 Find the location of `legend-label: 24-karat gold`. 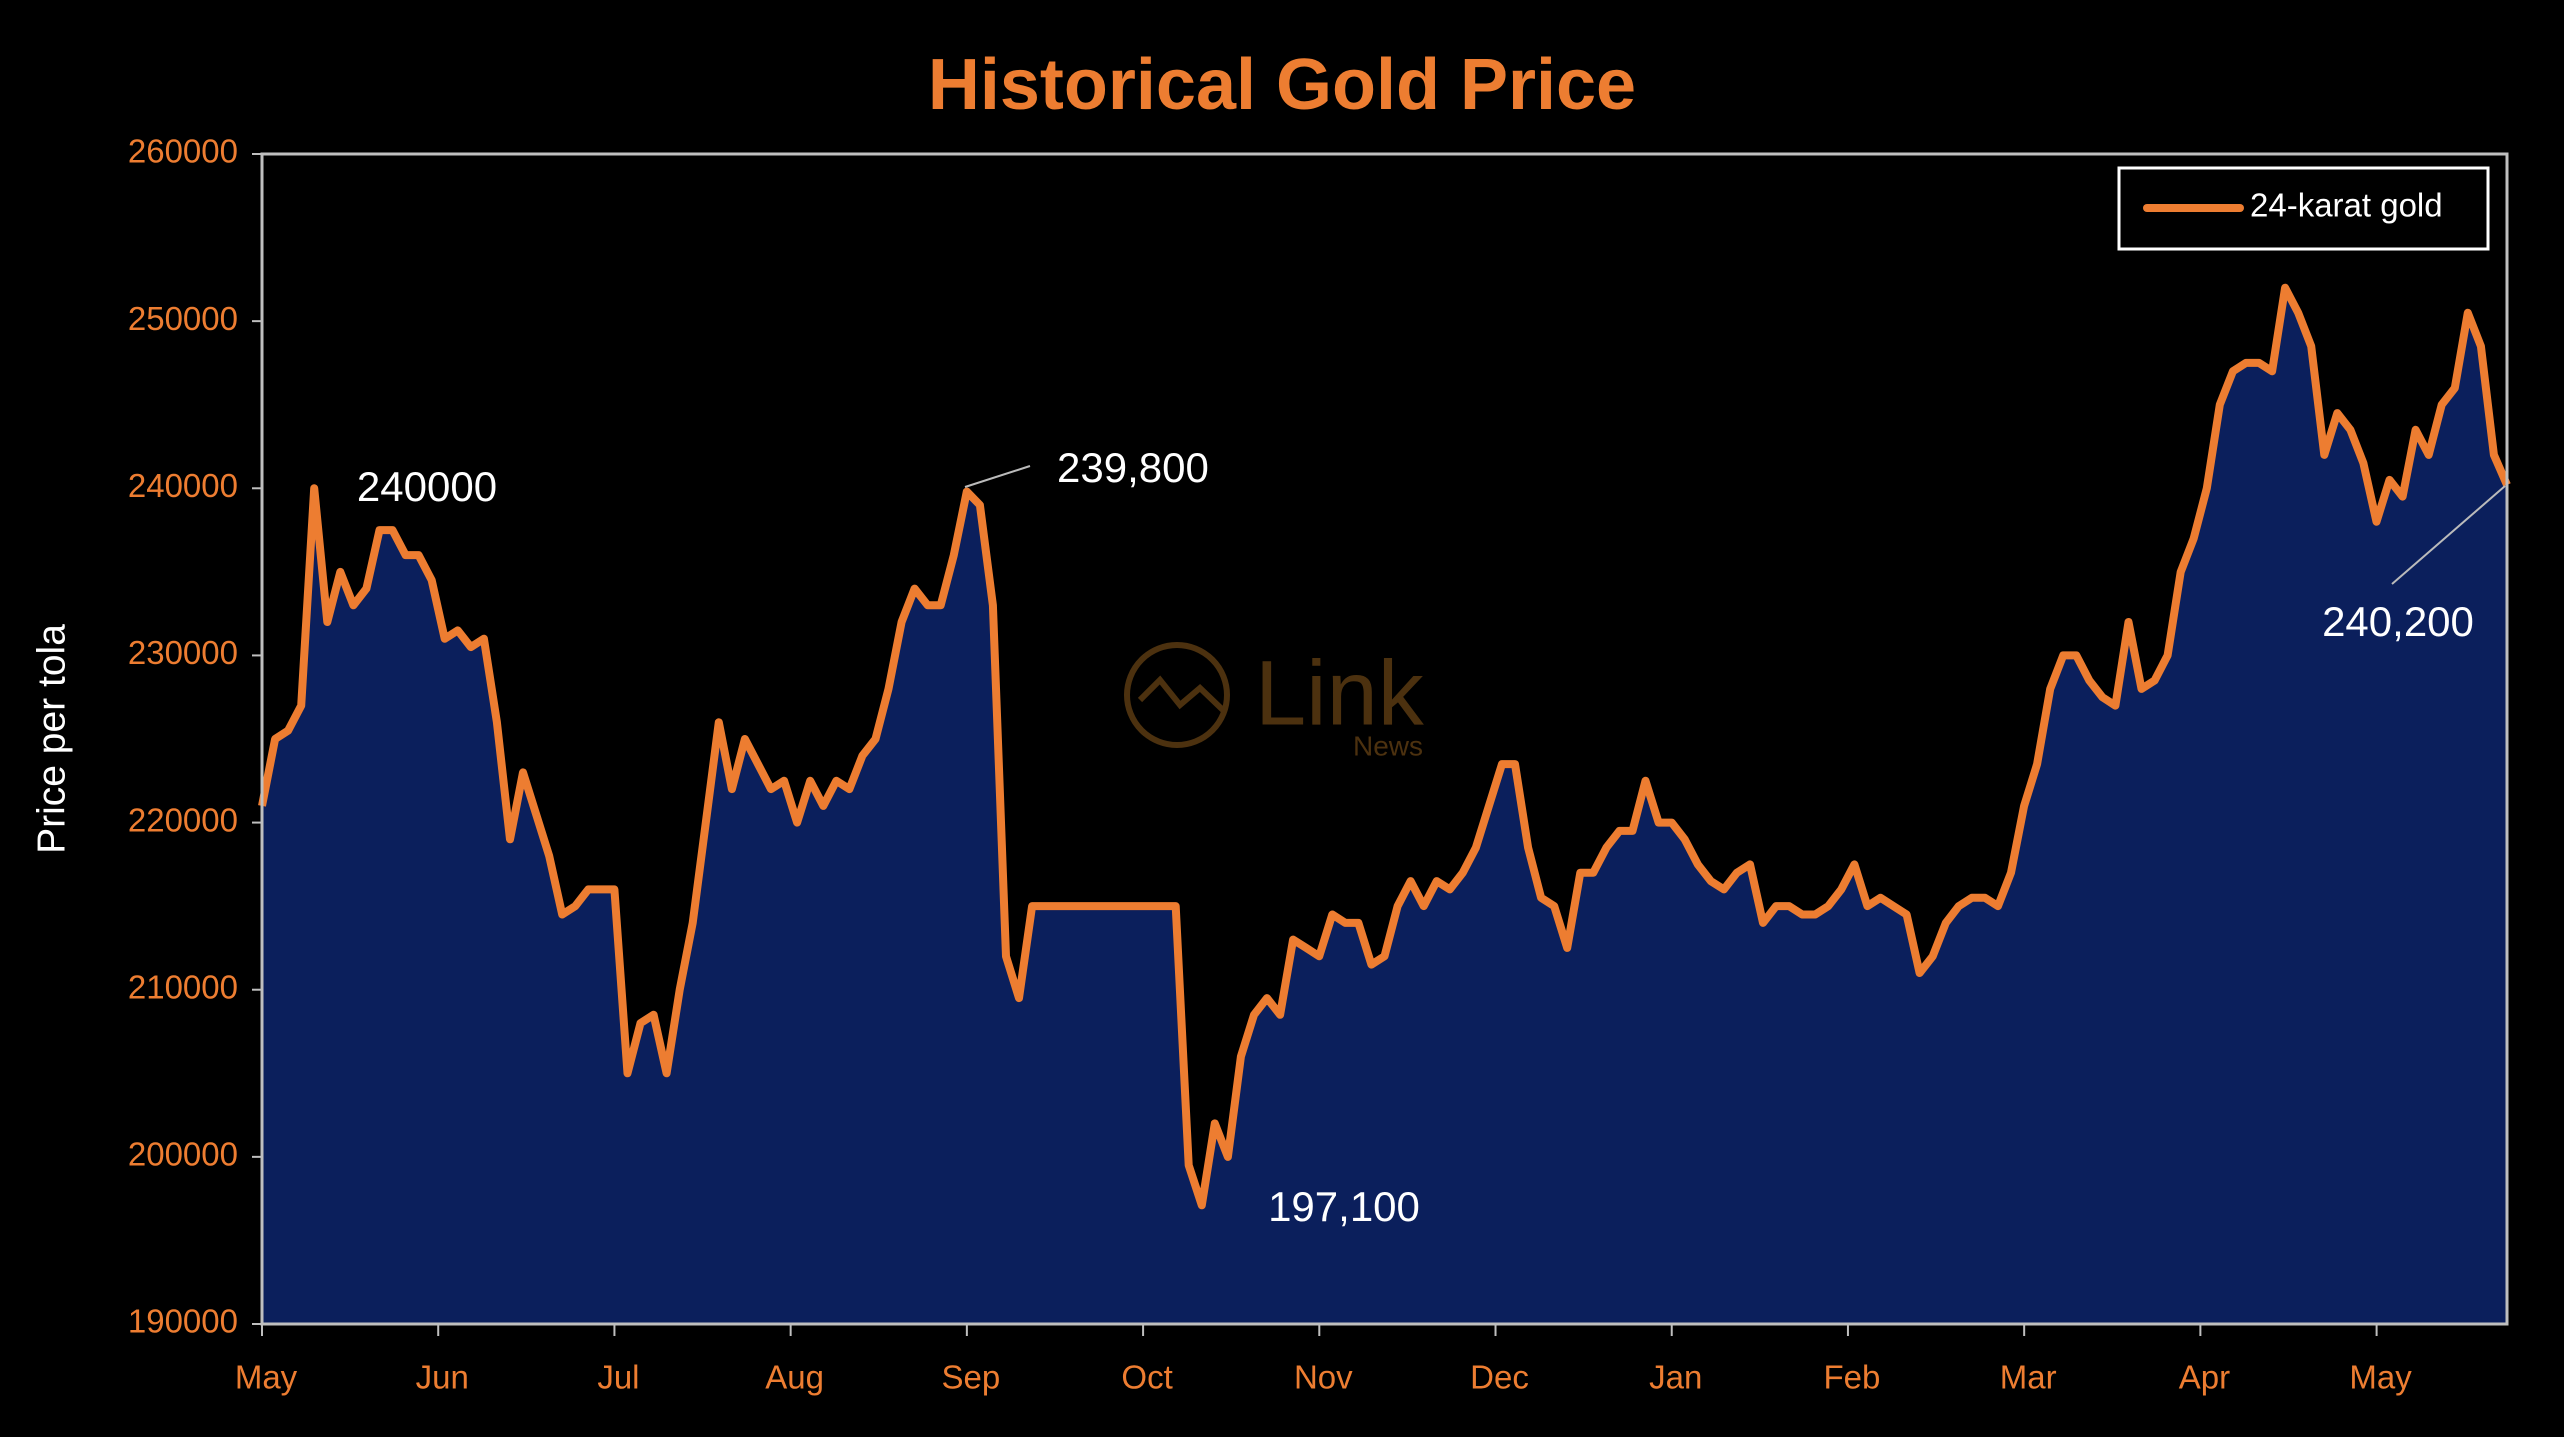

legend-label: 24-karat gold is located at coordinates (2346, 205).